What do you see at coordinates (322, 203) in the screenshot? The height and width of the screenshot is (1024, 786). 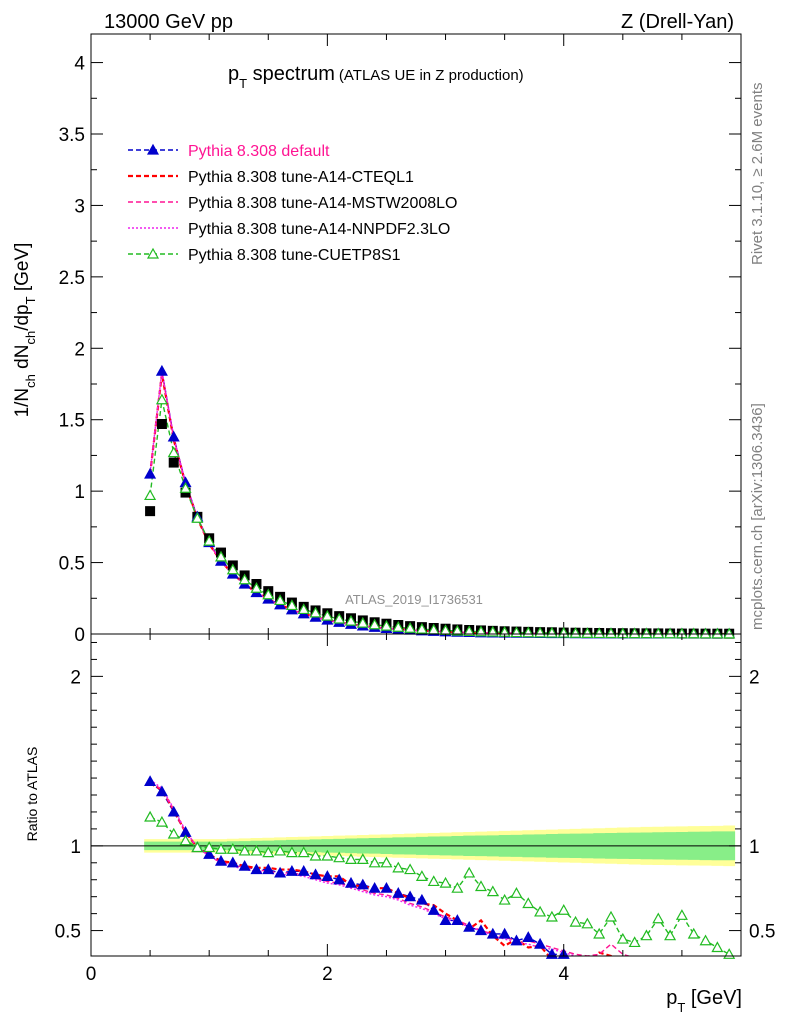 I see `legend-label: Pythia 8.308 tune-A14-MSTW2008LO` at bounding box center [322, 203].